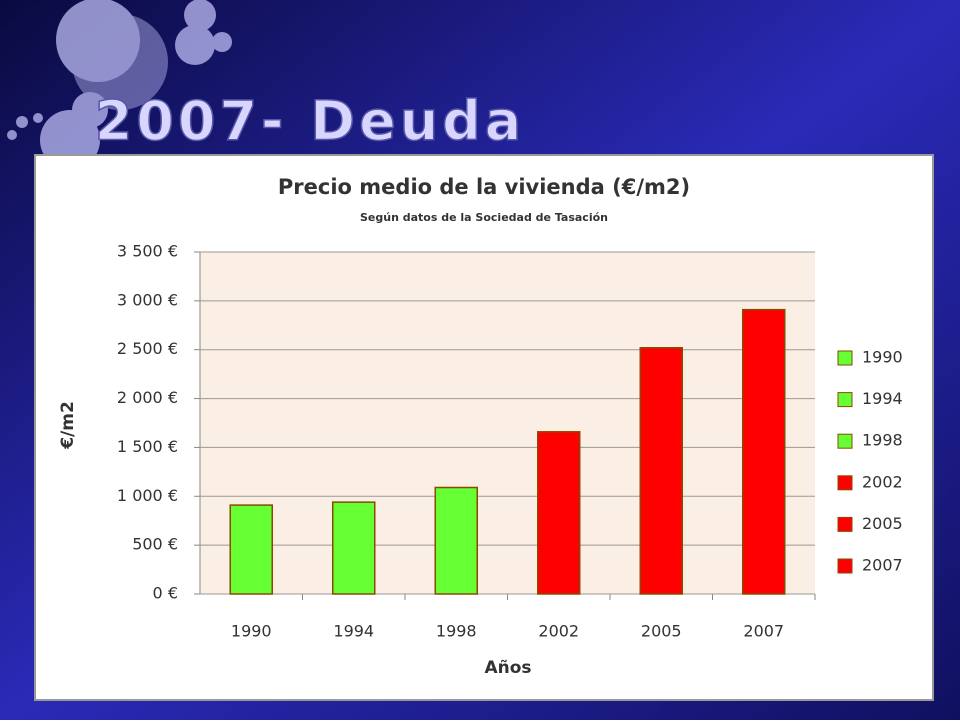  Describe the element at coordinates (147, 446) in the screenshot. I see `y-tick-label: 1 500 €` at that location.